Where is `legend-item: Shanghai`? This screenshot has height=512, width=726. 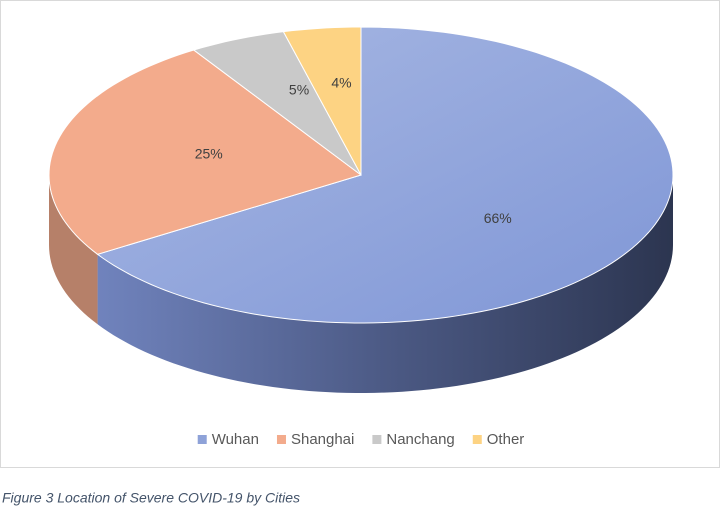
legend-item: Shanghai is located at coordinates (315, 439).